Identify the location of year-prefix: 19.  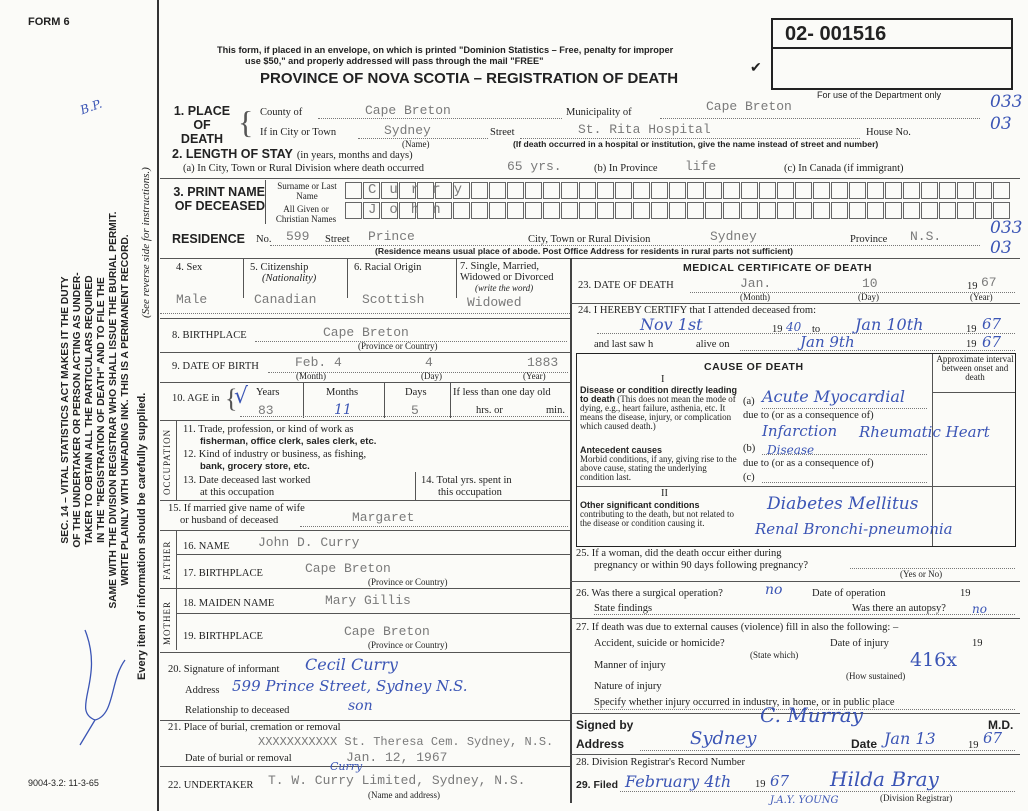
(760, 784).